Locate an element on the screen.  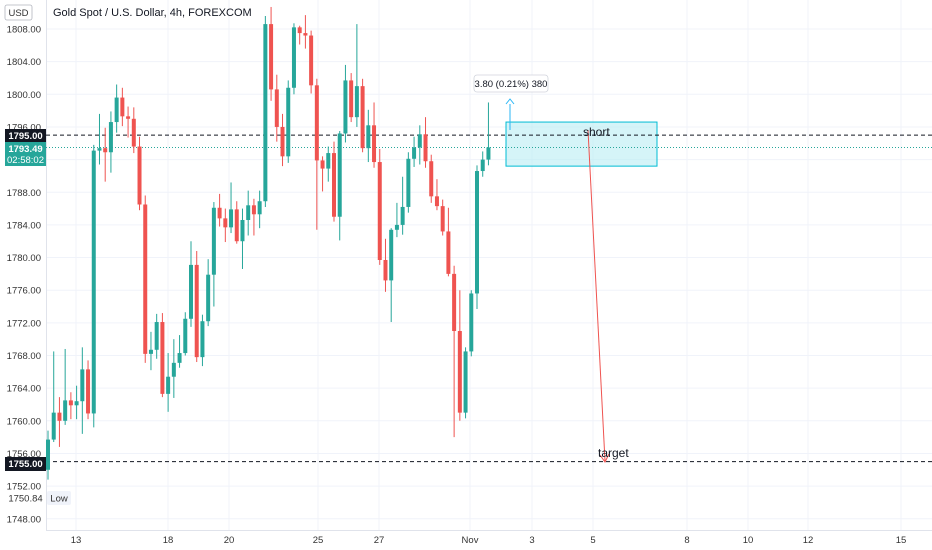
y-tick-label: 1752.00 is located at coordinates (24, 487).